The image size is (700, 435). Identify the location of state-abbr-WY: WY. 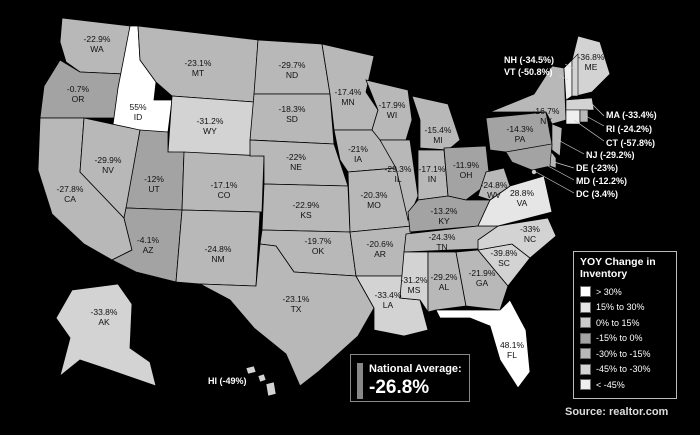
(210, 131).